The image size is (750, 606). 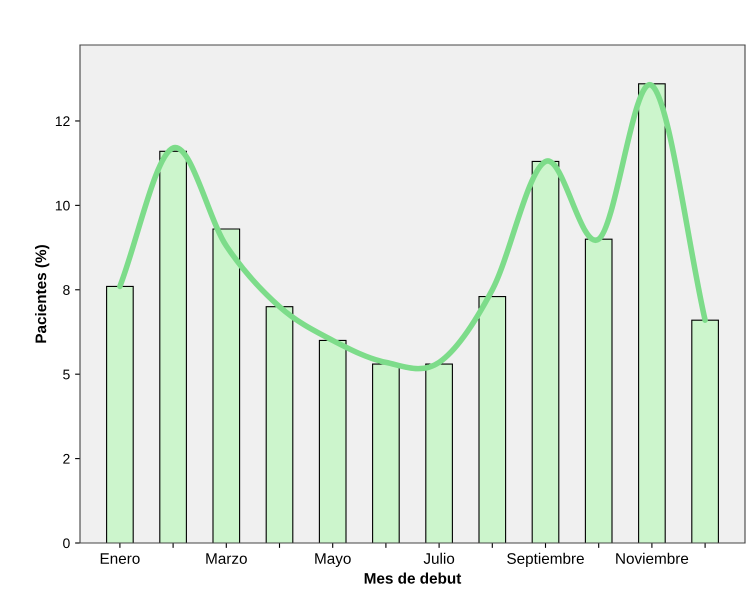 What do you see at coordinates (652, 558) in the screenshot?
I see `x-tick-label: Noviembre` at bounding box center [652, 558].